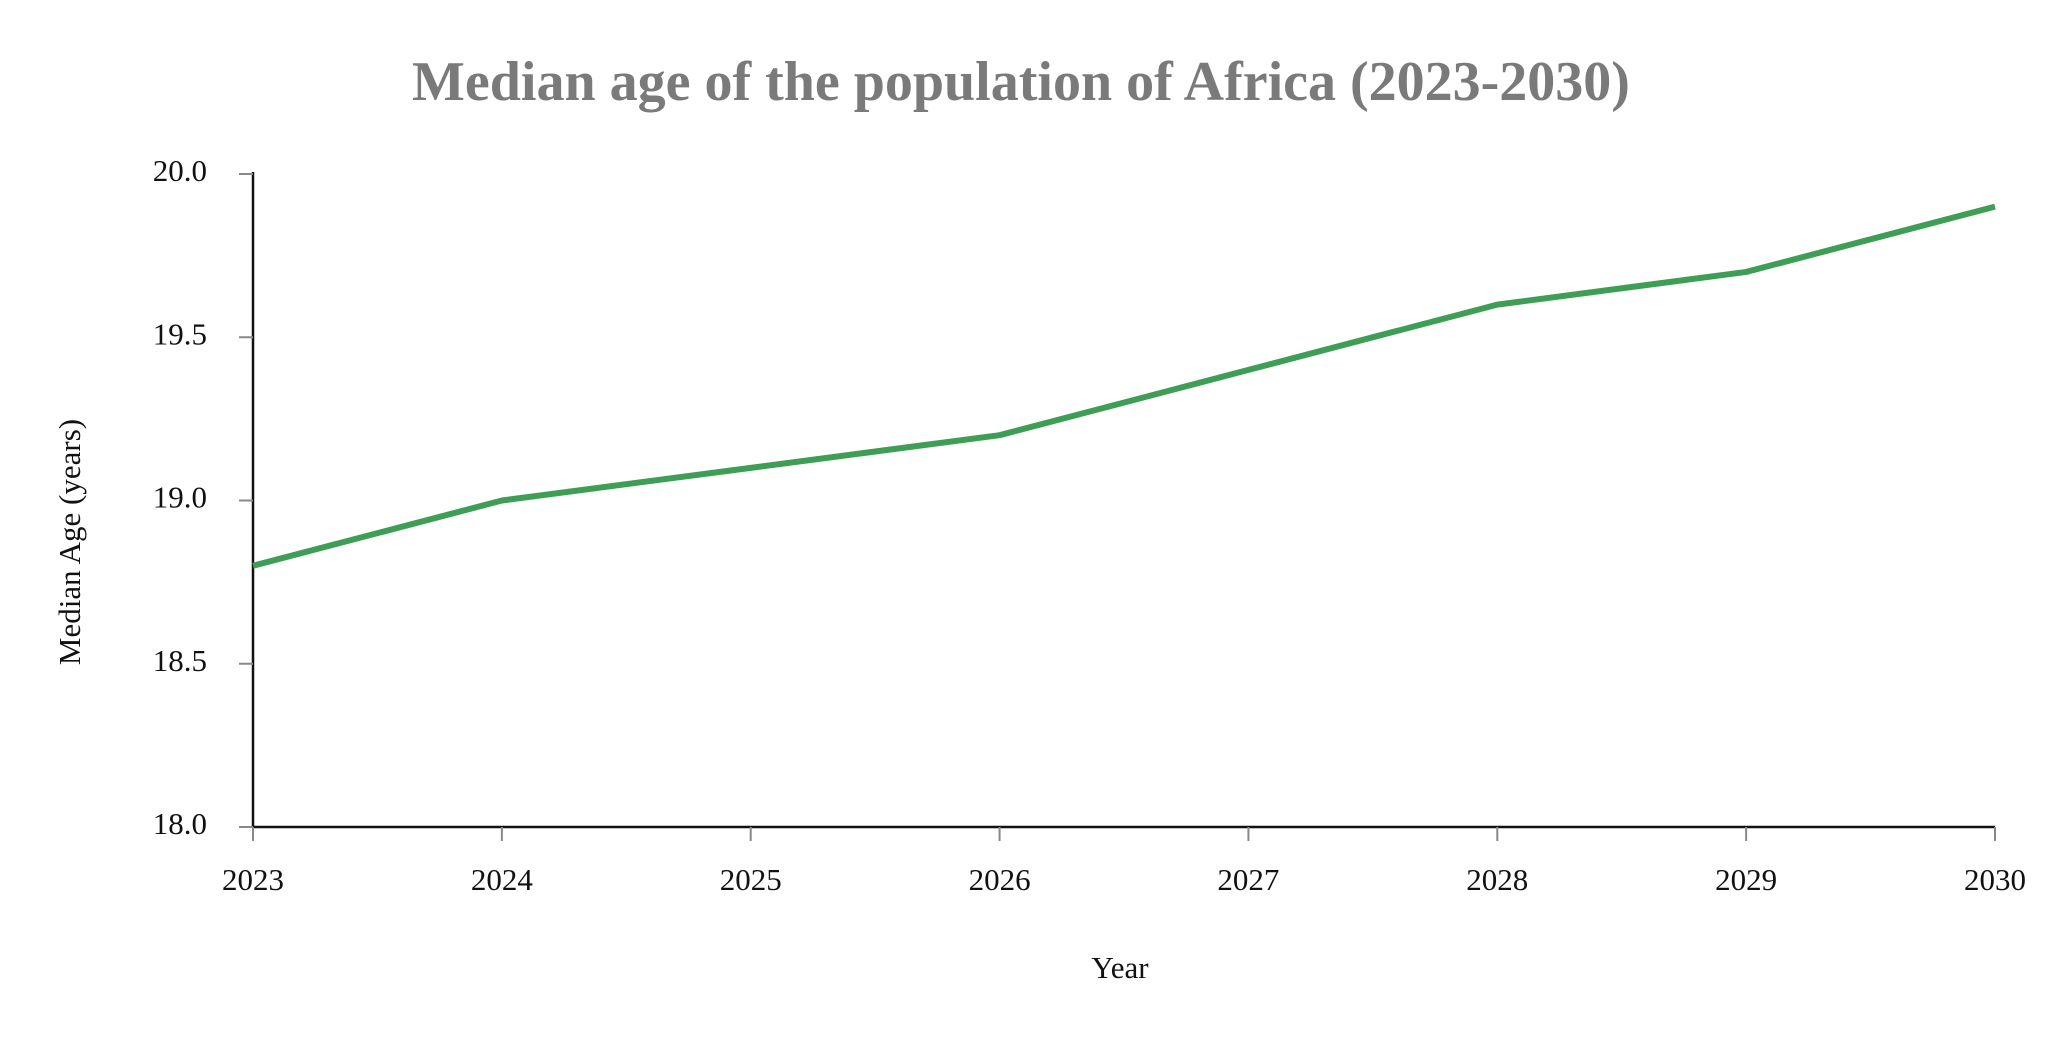  Describe the element at coordinates (180, 497) in the screenshot. I see `y-tick-label: 19.0` at that location.